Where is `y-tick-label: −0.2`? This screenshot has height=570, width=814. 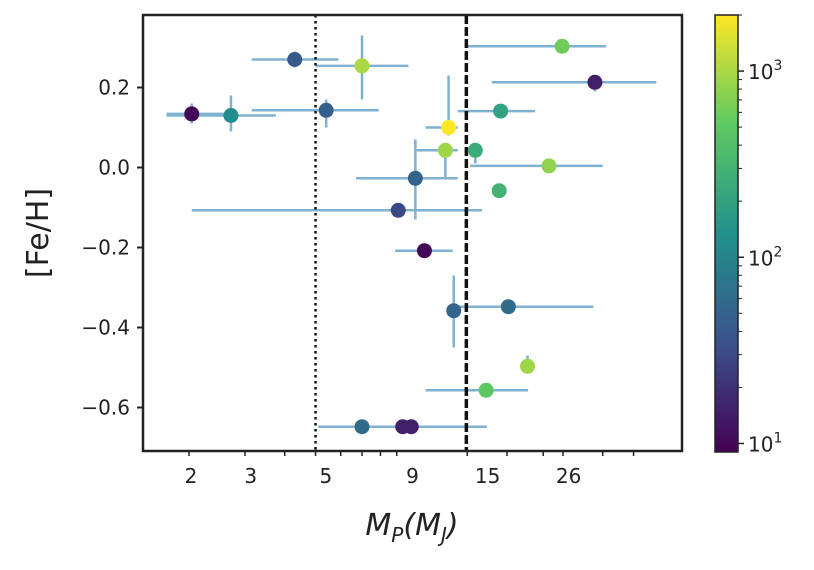 y-tick-label: −0.2 is located at coordinates (105, 248).